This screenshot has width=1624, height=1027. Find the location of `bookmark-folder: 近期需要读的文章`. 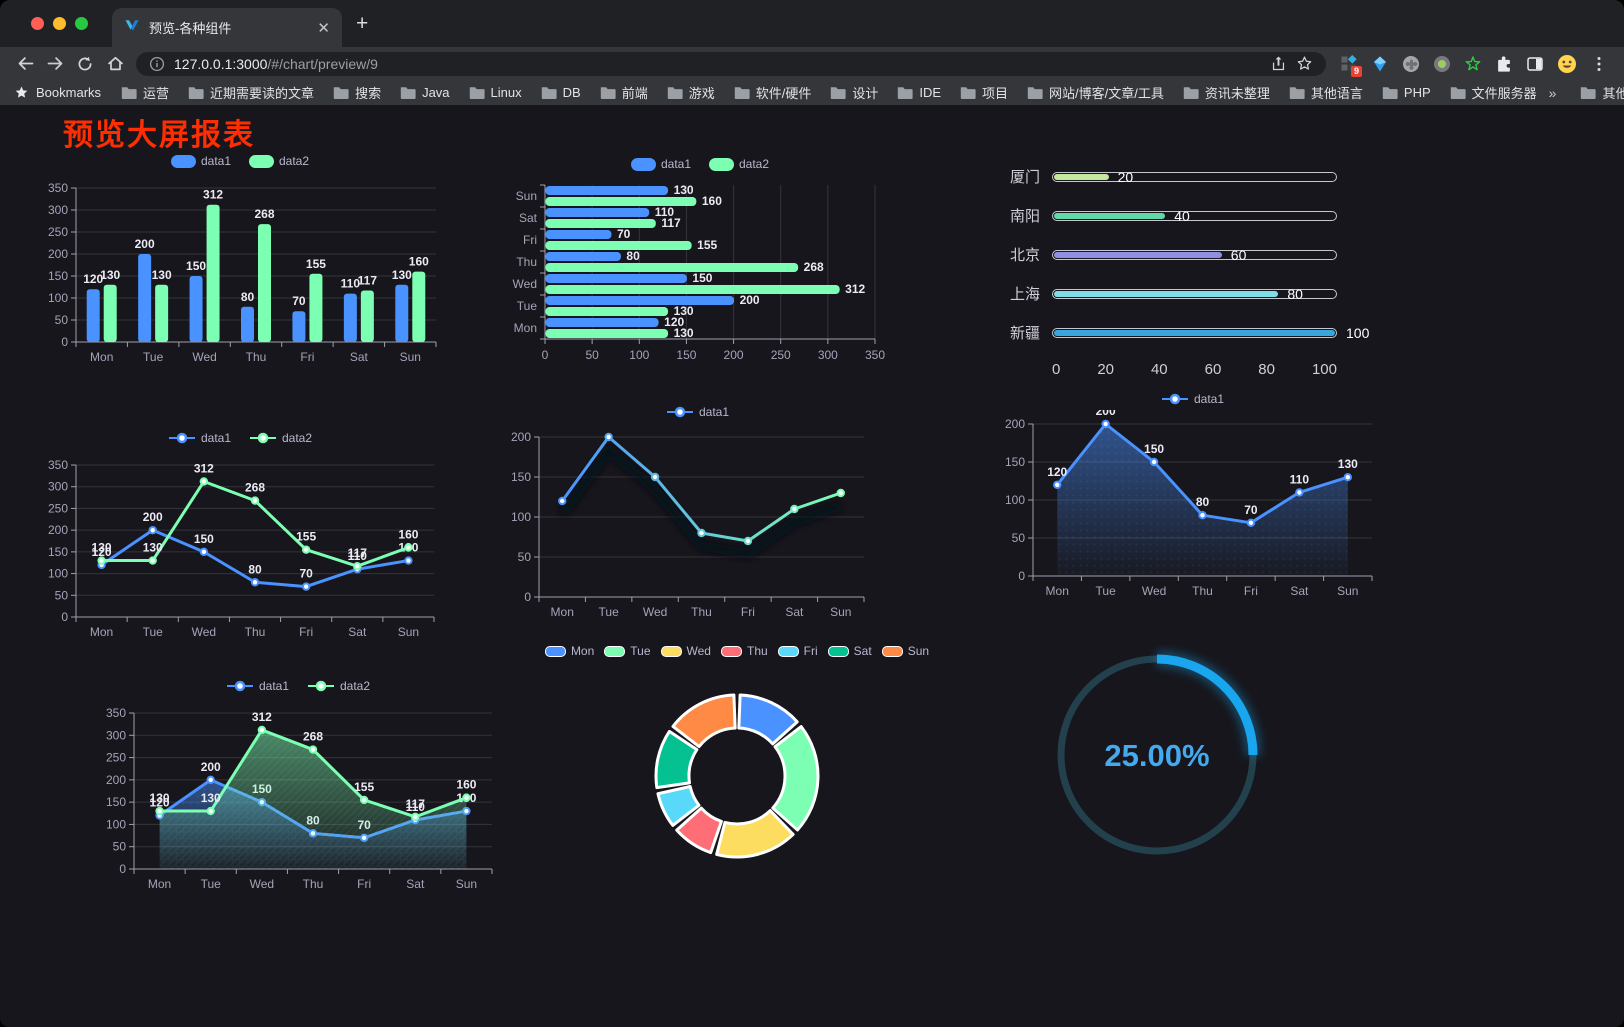

bookmark-folder: 近期需要读的文章 is located at coordinates (251, 92).